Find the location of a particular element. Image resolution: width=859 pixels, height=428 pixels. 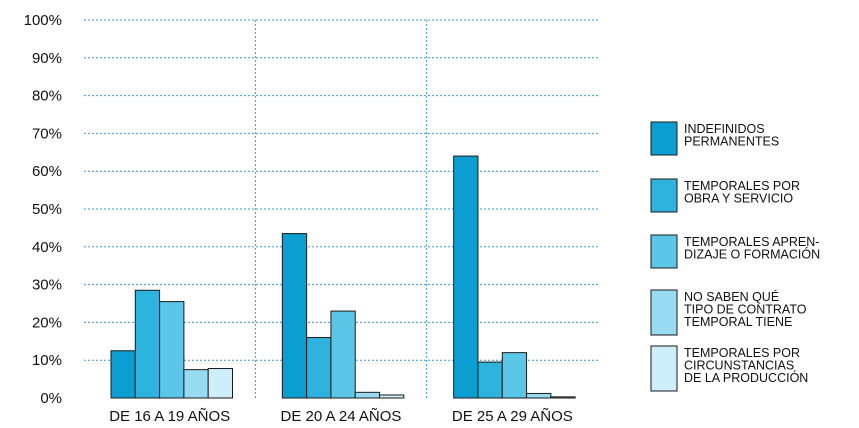

y-tick-label: 100% is located at coordinates (43, 20).